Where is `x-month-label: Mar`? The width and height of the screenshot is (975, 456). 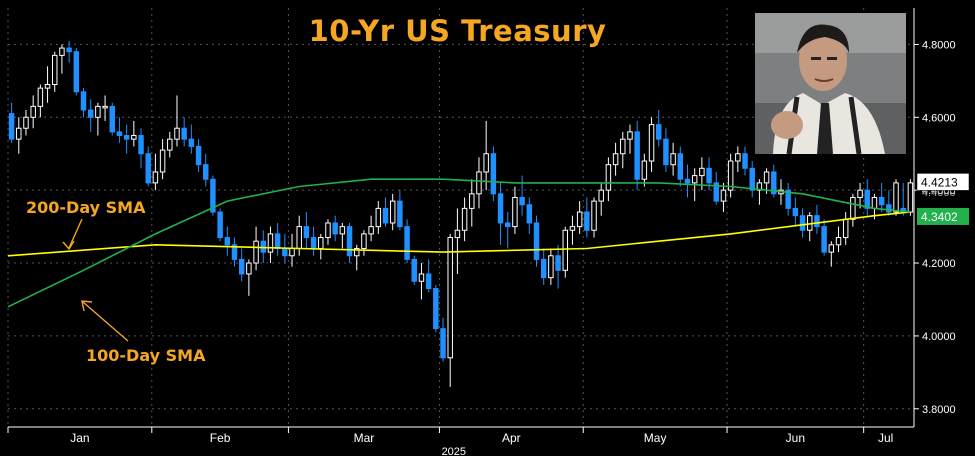 x-month-label: Mar is located at coordinates (364, 438).